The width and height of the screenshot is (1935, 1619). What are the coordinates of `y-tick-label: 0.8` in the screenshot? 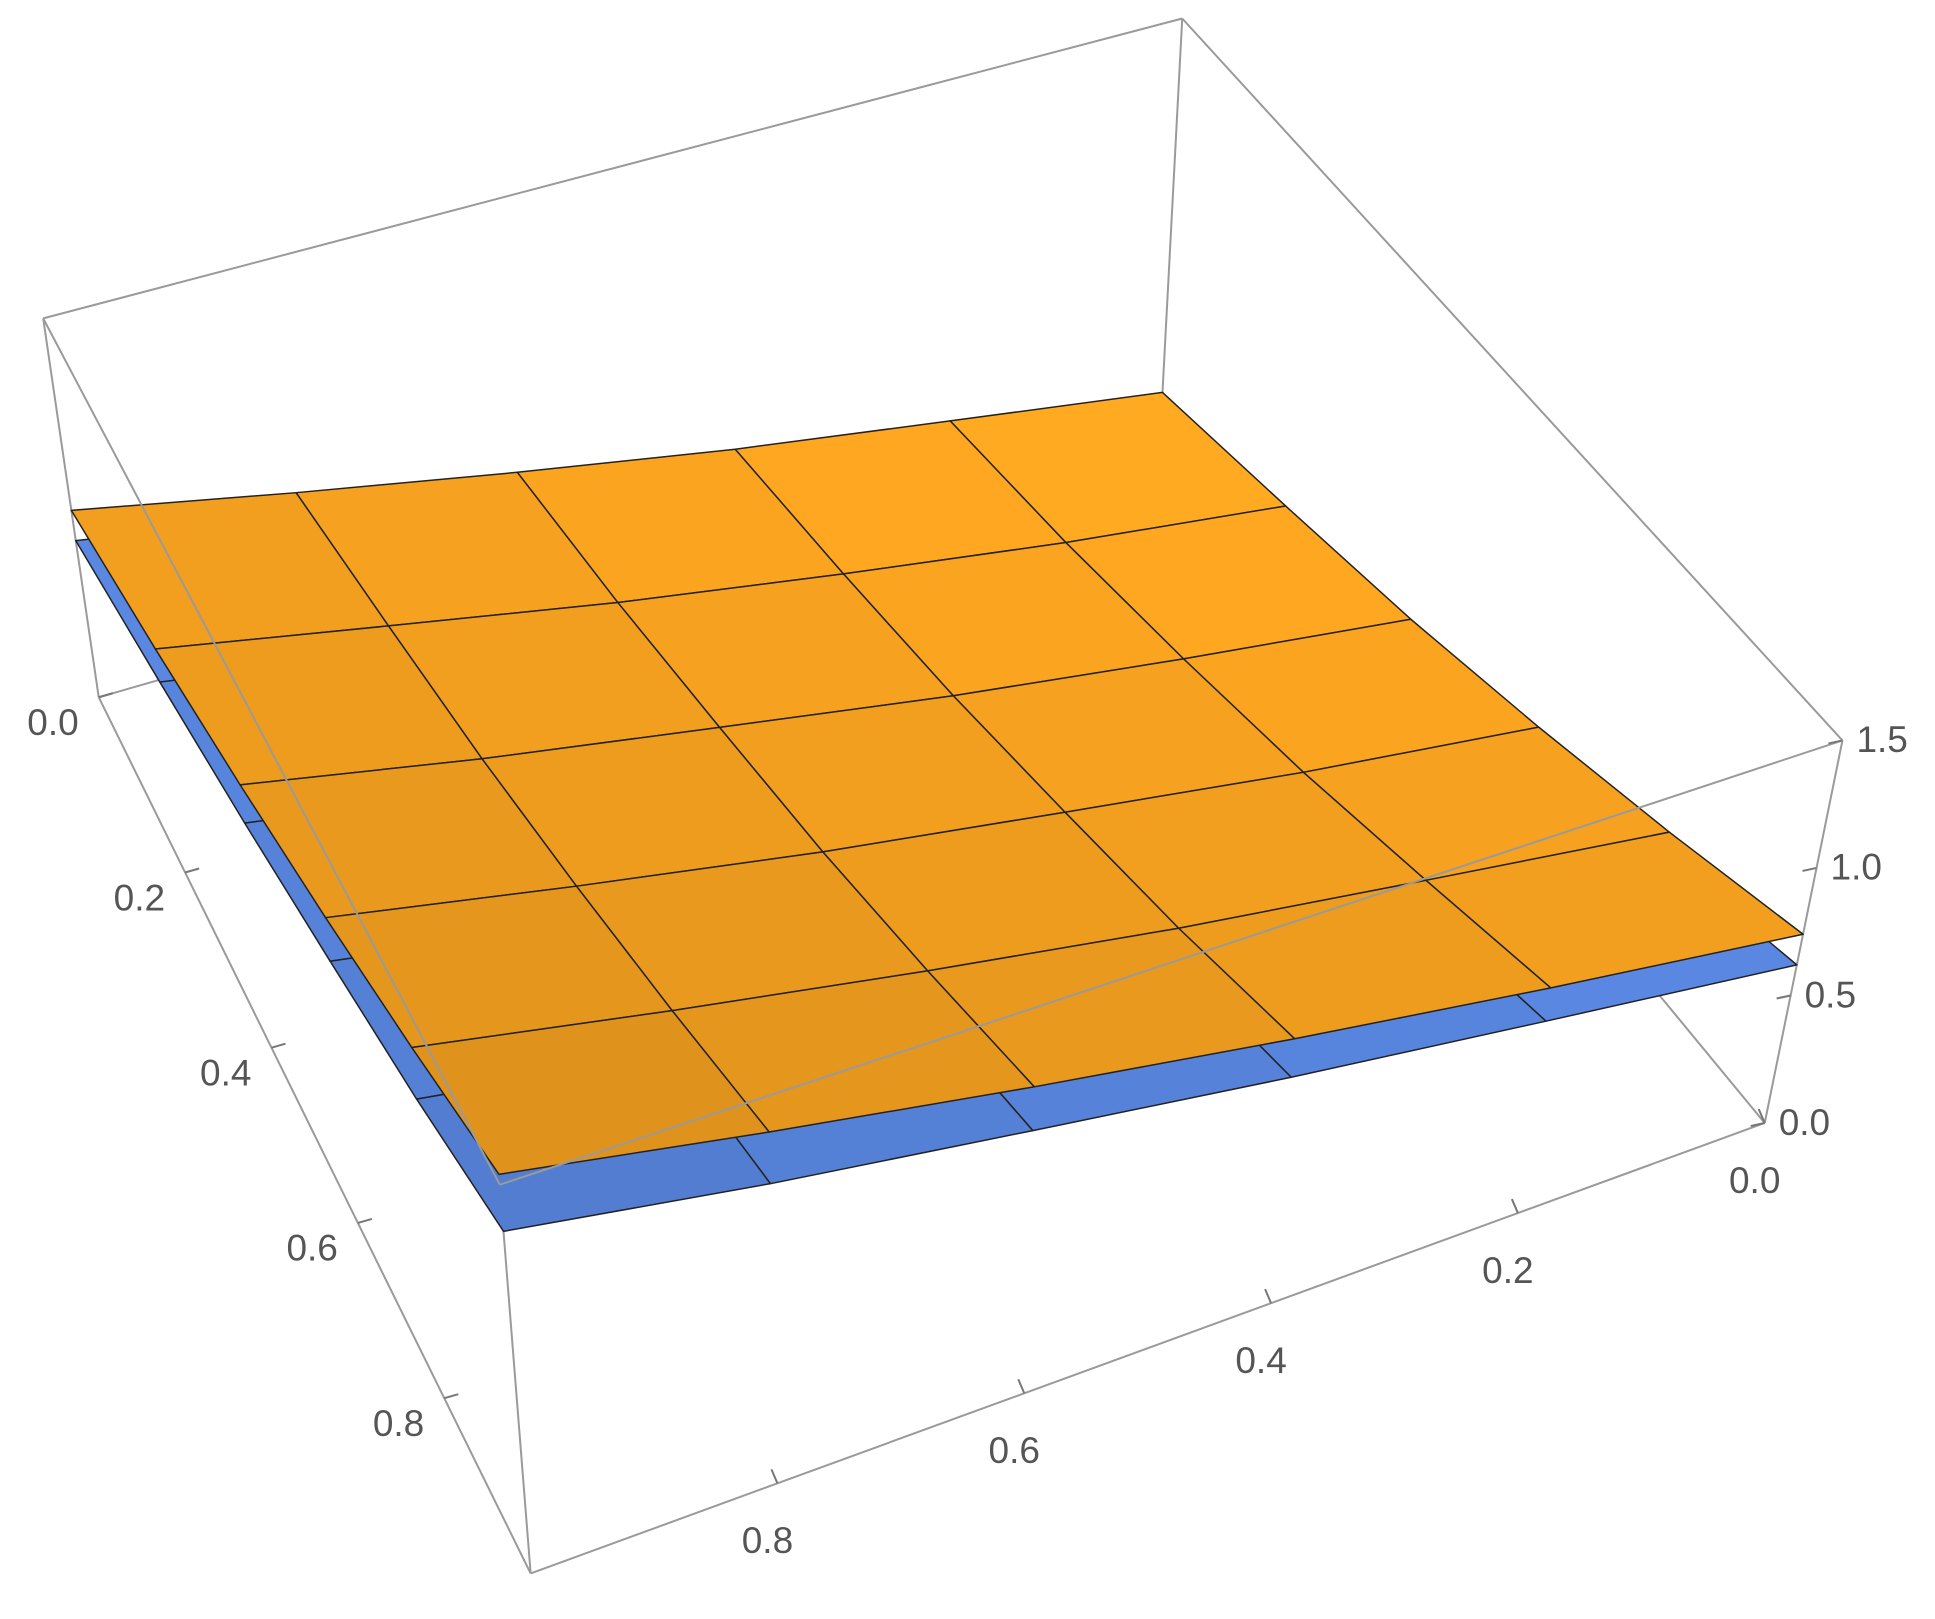 It's located at (398, 1423).